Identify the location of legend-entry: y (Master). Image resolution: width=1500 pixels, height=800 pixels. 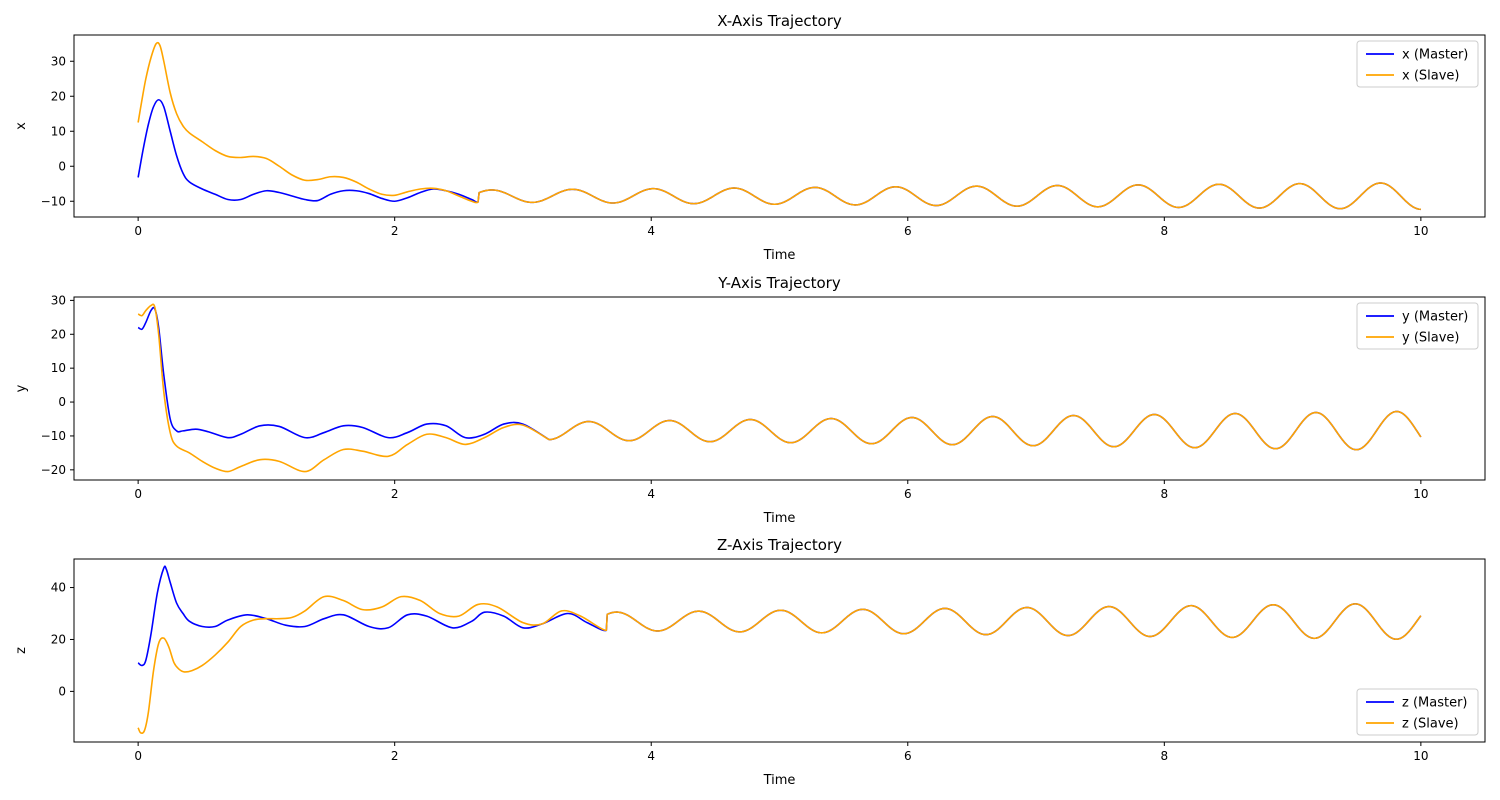
(1435, 317).